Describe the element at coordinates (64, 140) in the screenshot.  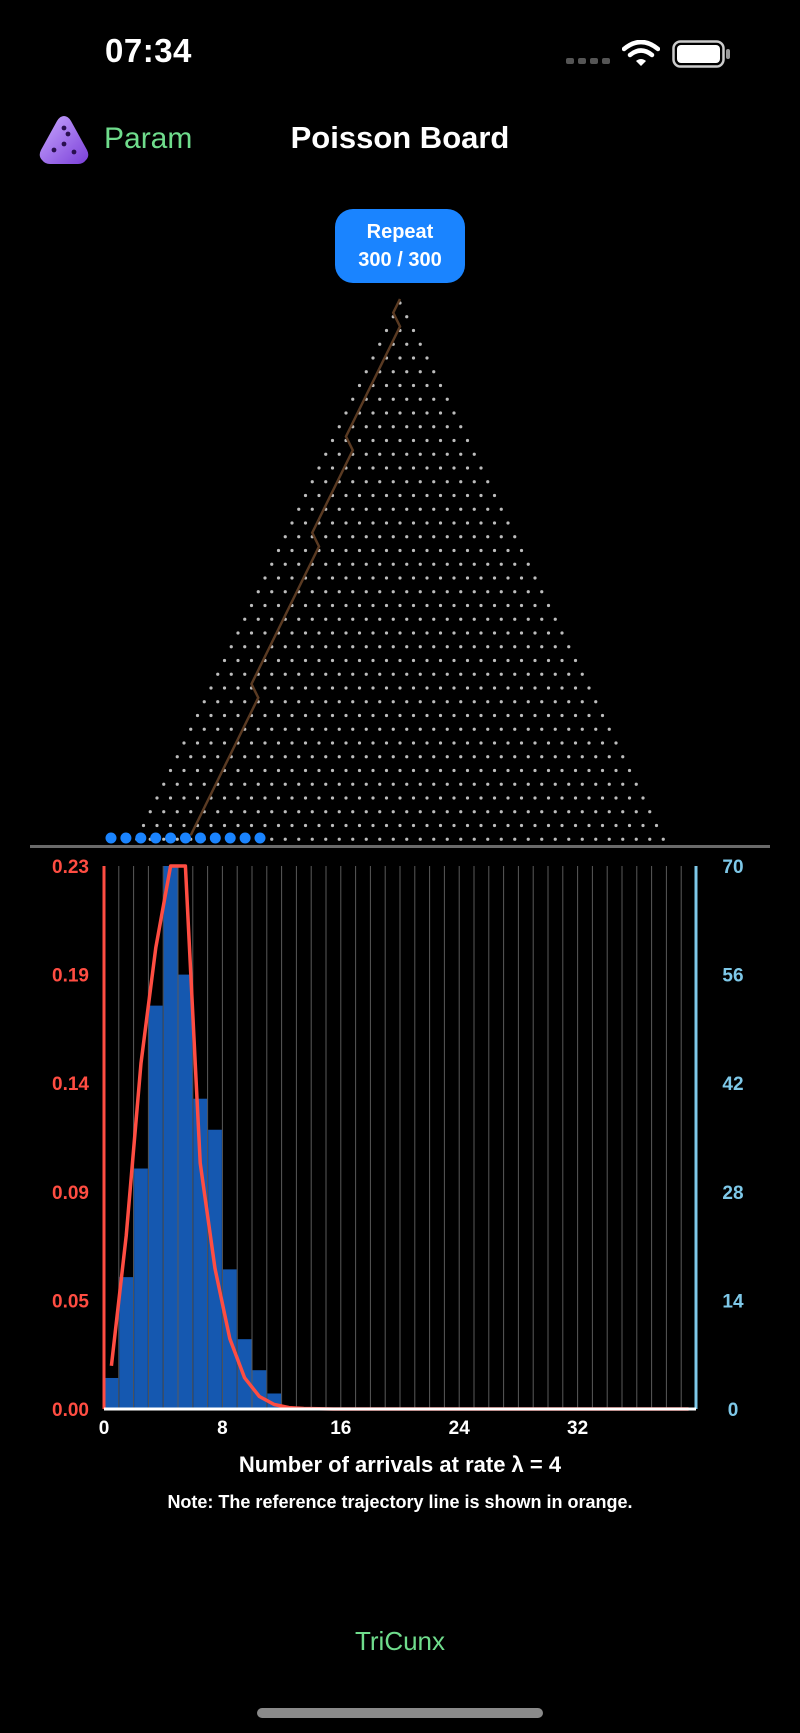
I see `tri-dice-logo-icon` at that location.